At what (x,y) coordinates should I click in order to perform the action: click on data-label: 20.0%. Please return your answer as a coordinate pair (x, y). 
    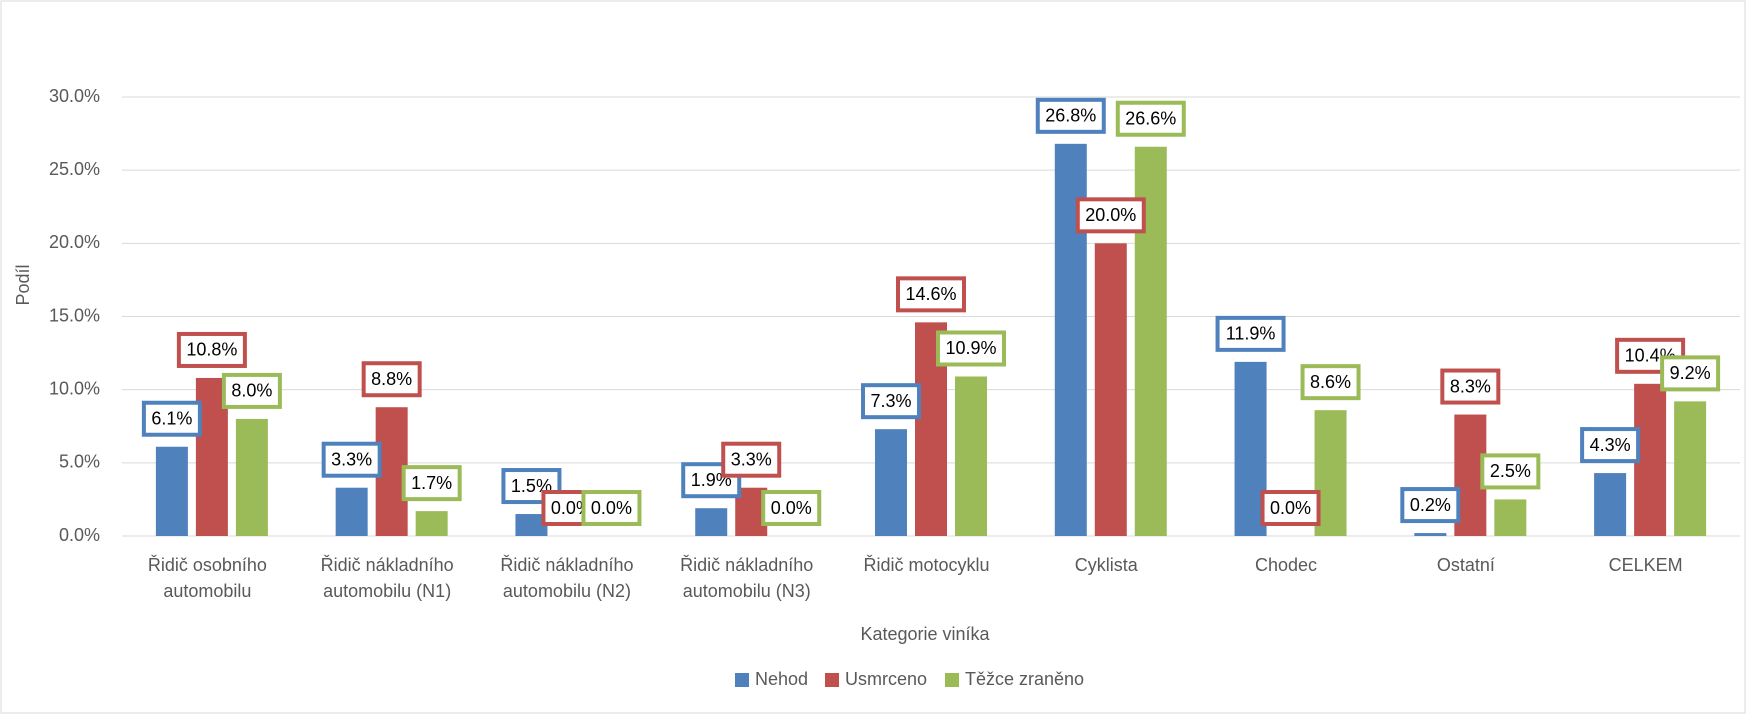
    Looking at the image, I should click on (1110, 215).